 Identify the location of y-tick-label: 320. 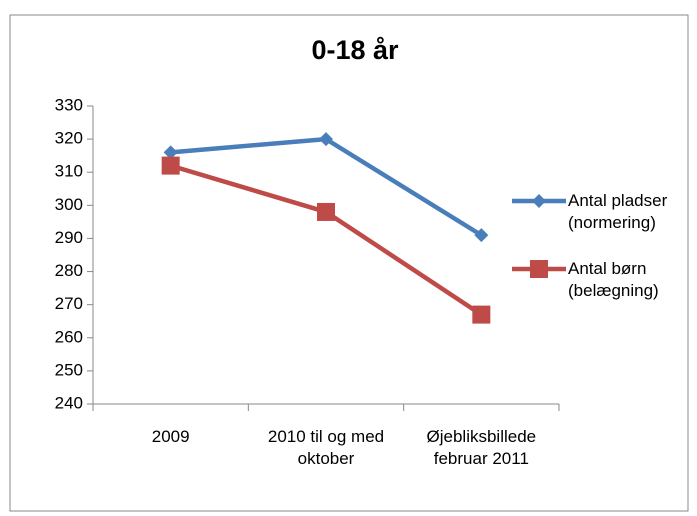
(69, 138).